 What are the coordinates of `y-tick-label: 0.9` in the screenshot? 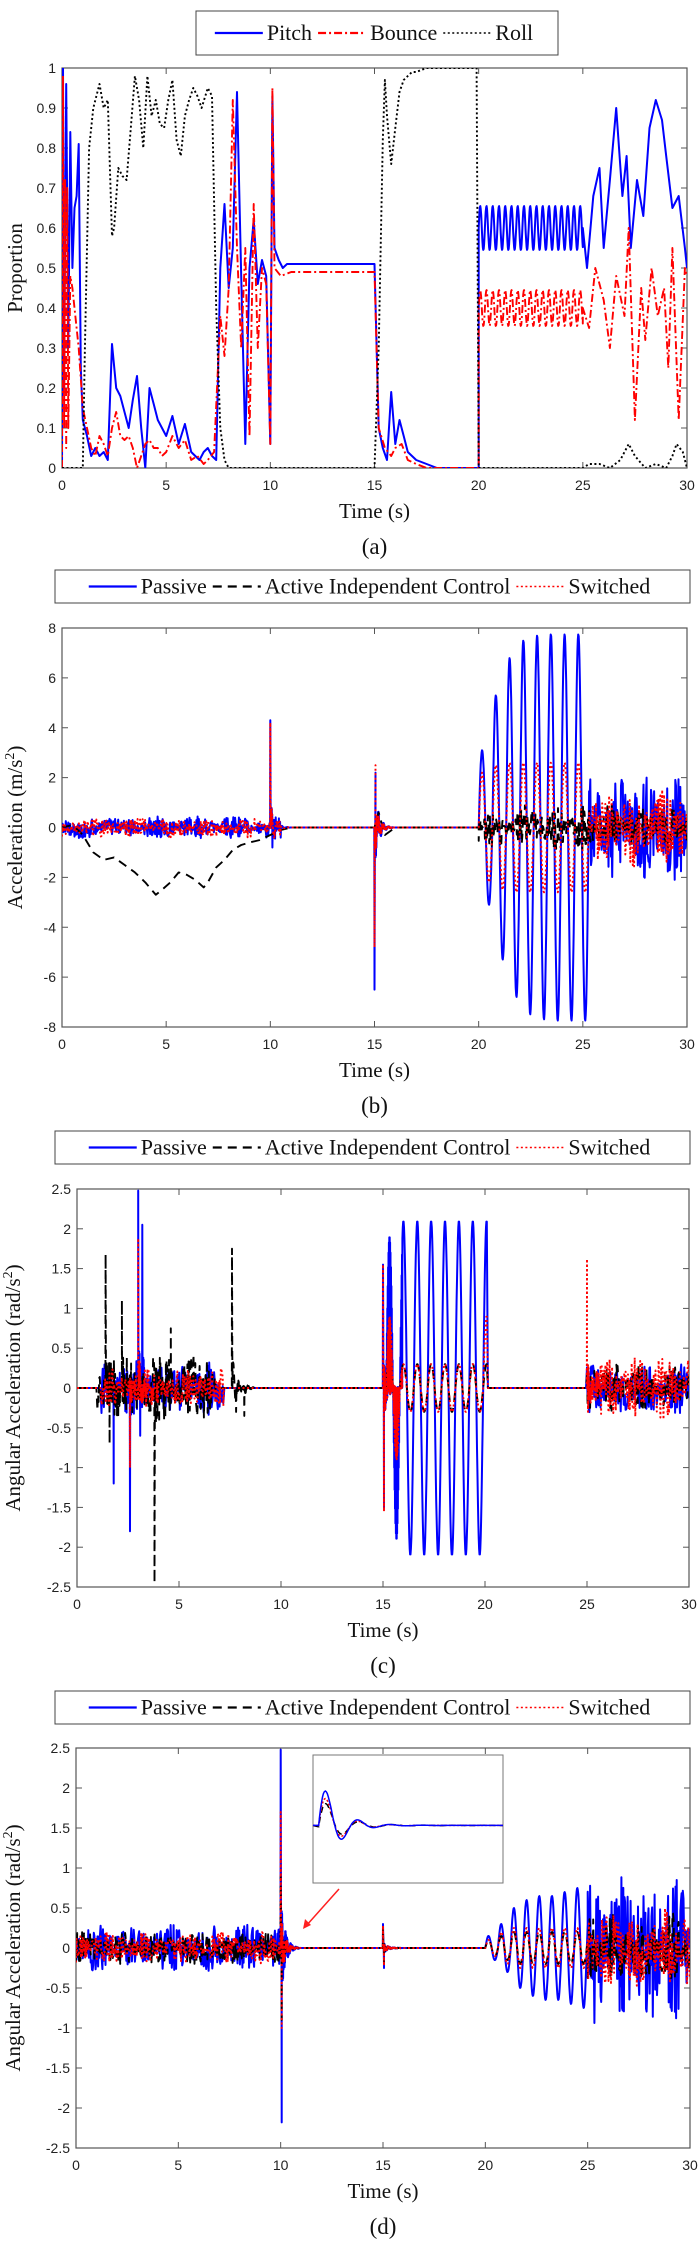 It's located at (47, 108).